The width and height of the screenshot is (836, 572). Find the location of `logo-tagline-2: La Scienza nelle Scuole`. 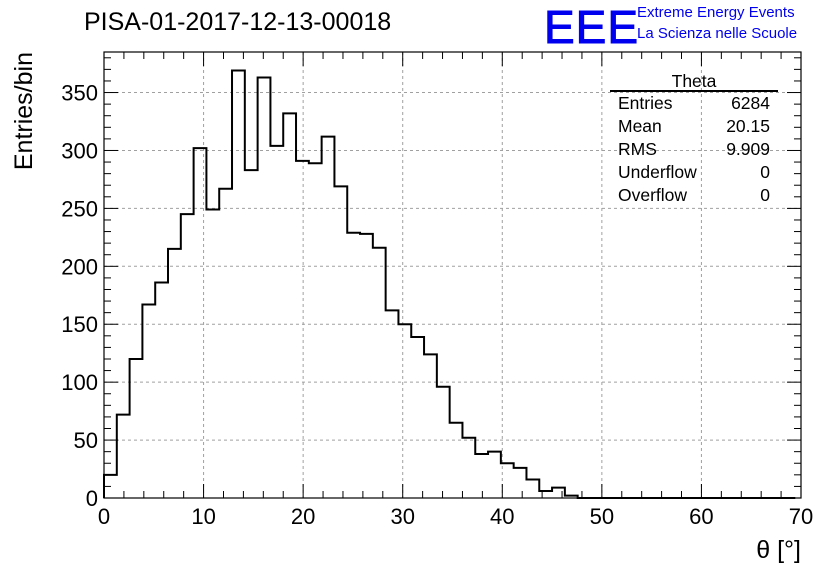

logo-tagline-2: La Scienza nelle Scuole is located at coordinates (717, 33).